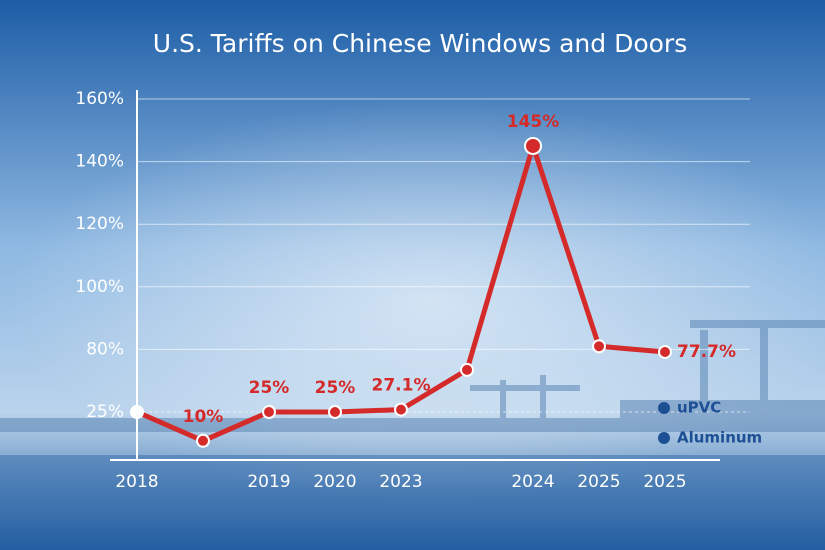  I want to click on x-tick-label: 2024, so click(532, 482).